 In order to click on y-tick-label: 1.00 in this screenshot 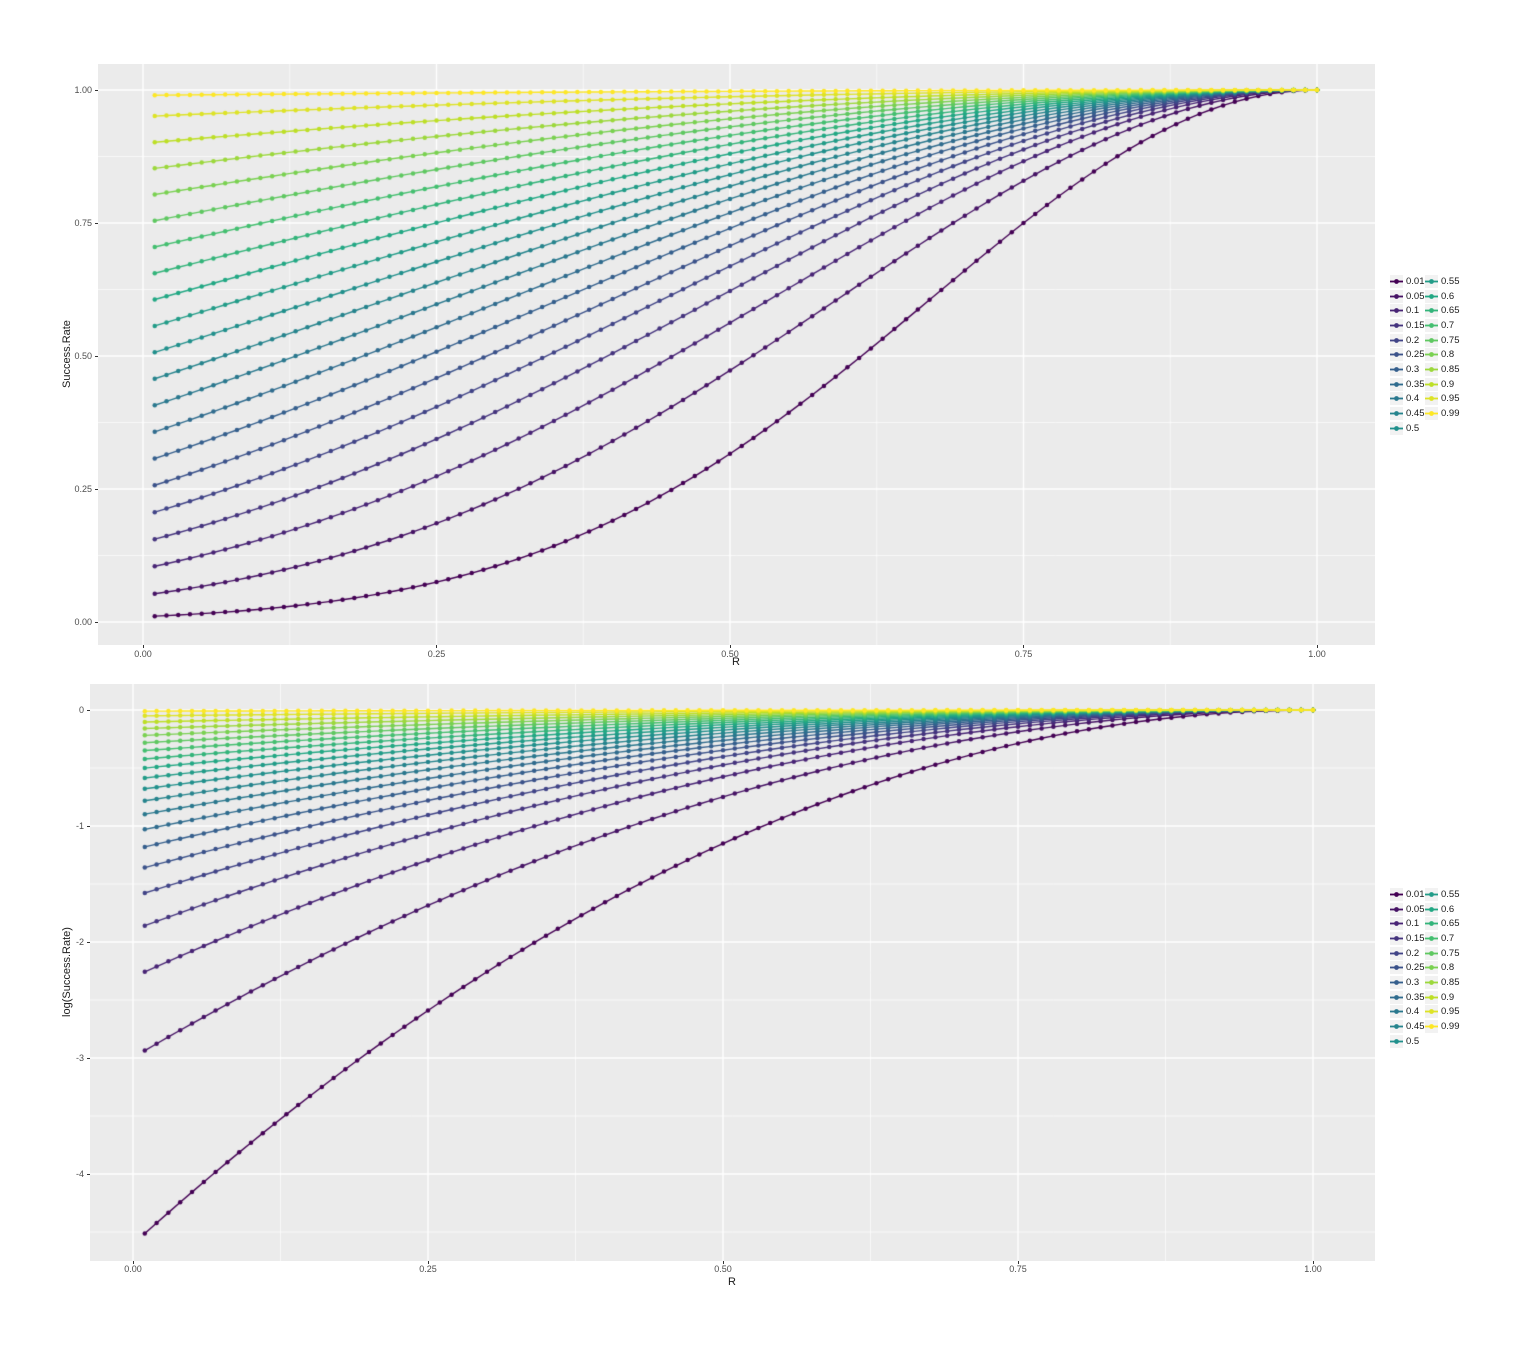, I will do `click(83, 90)`.